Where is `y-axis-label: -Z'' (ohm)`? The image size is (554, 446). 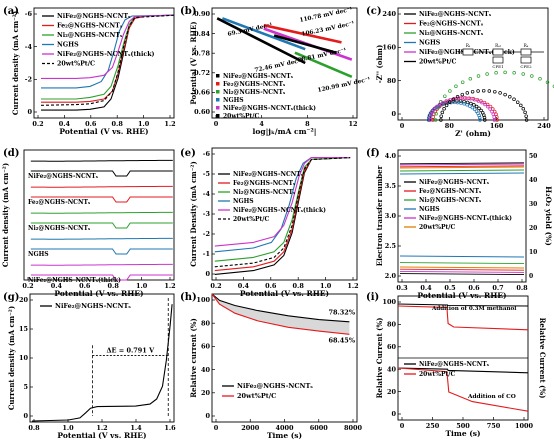 y-axis-label: -Z'' (ohm) is located at coordinates (379, 64).